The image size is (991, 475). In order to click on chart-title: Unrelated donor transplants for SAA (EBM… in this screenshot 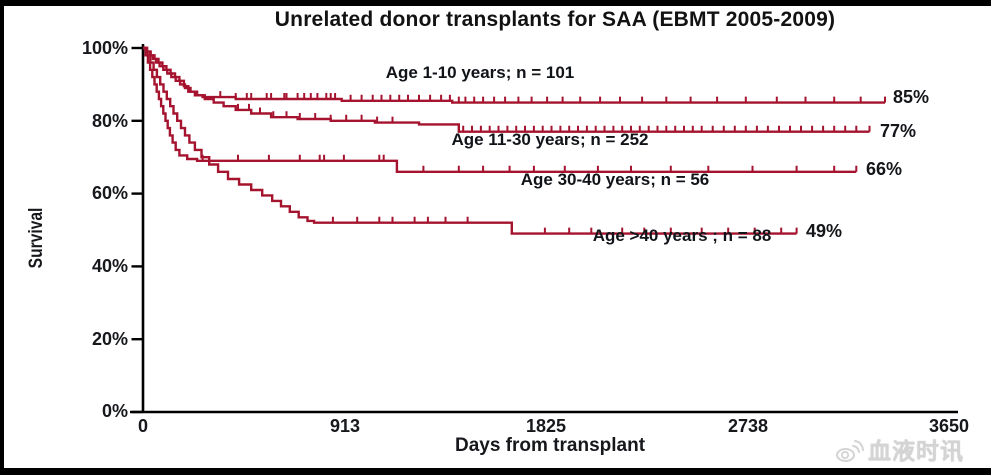, I will do `click(555, 19)`.